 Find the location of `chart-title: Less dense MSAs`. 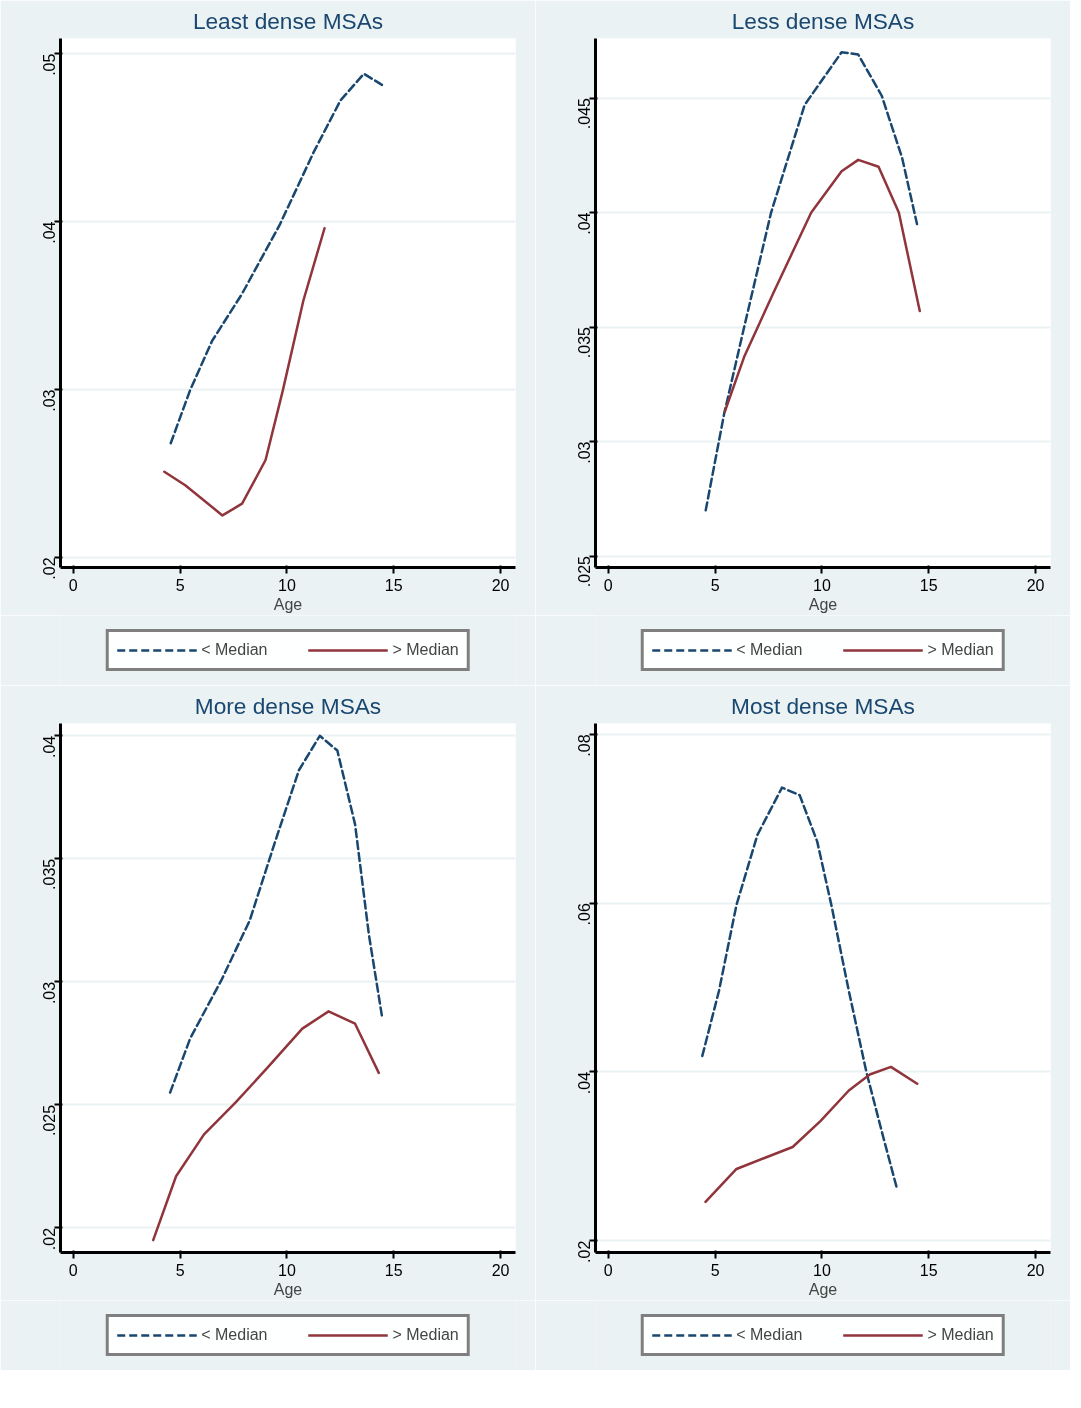

chart-title: Less dense MSAs is located at coordinates (823, 20).